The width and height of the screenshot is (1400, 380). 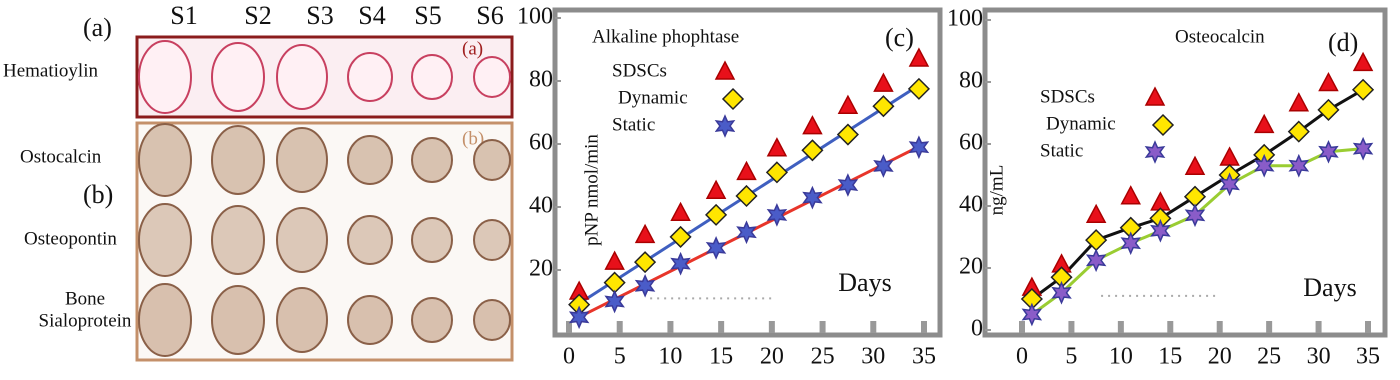 I want to click on row-label: Hematioylin, so click(x=50, y=70).